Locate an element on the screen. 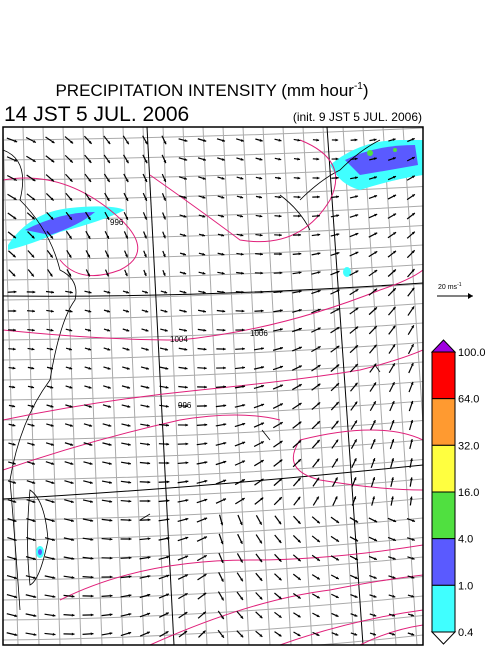 The height and width of the screenshot is (650, 500). scale-sup: -1 is located at coordinates (459, 285).